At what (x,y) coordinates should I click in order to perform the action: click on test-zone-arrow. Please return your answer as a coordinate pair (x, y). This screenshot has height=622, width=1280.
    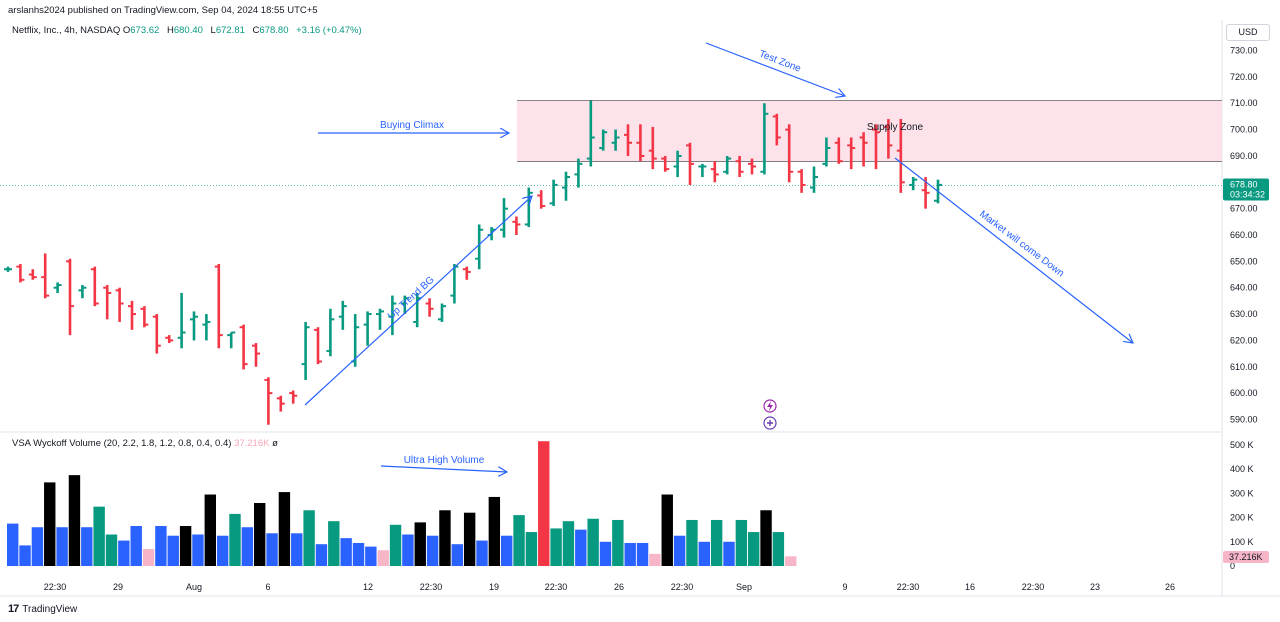
    Looking at the image, I should click on (775, 69).